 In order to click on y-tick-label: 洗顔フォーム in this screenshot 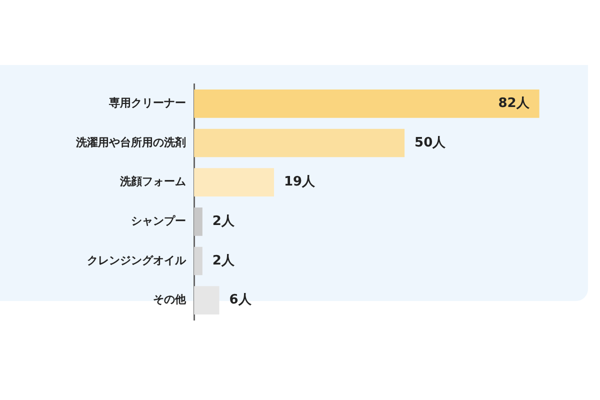, I will do `click(152, 181)`.